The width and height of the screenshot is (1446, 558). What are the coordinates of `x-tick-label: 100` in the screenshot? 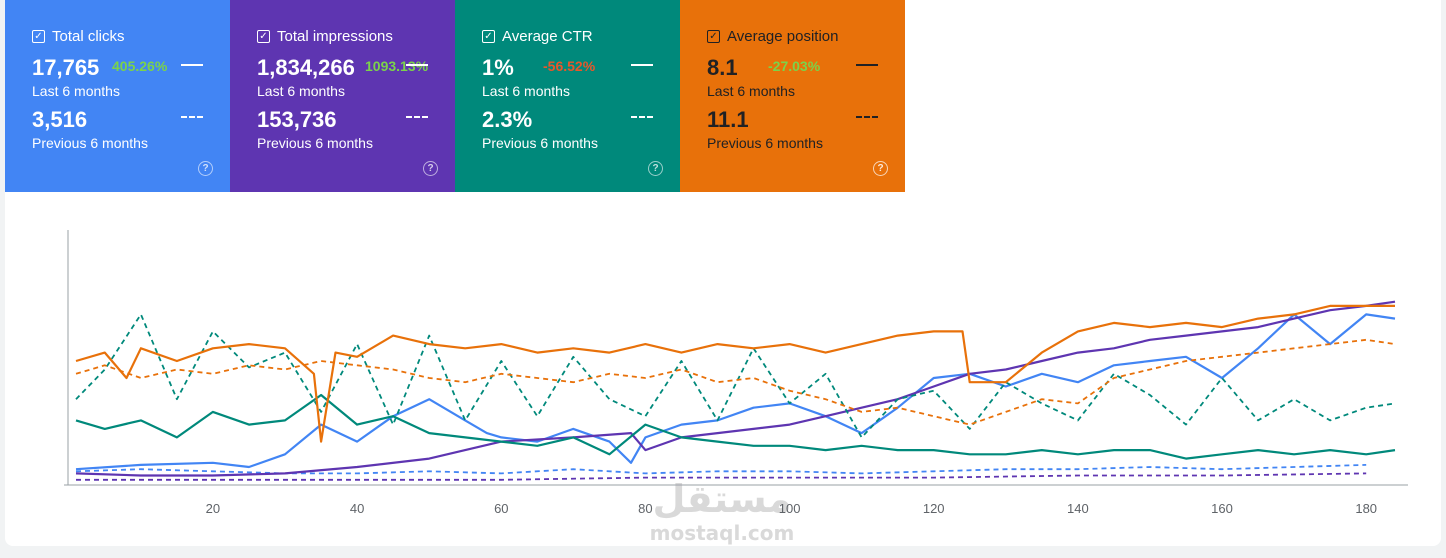 It's located at (790, 508).